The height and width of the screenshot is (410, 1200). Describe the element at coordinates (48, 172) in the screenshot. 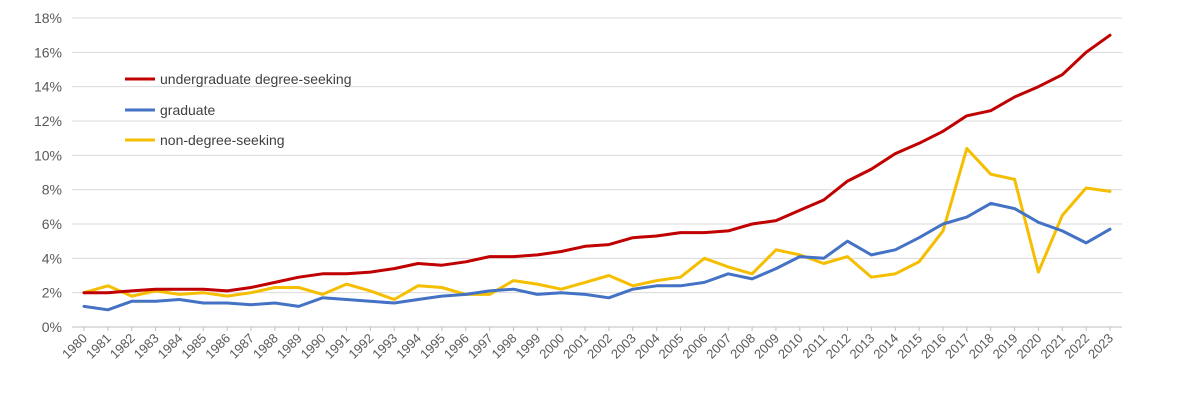

I see `y-axis-tick-labels: 0% 2% 4% 6% 8% 10% 12% 14% 16% 18%` at that location.